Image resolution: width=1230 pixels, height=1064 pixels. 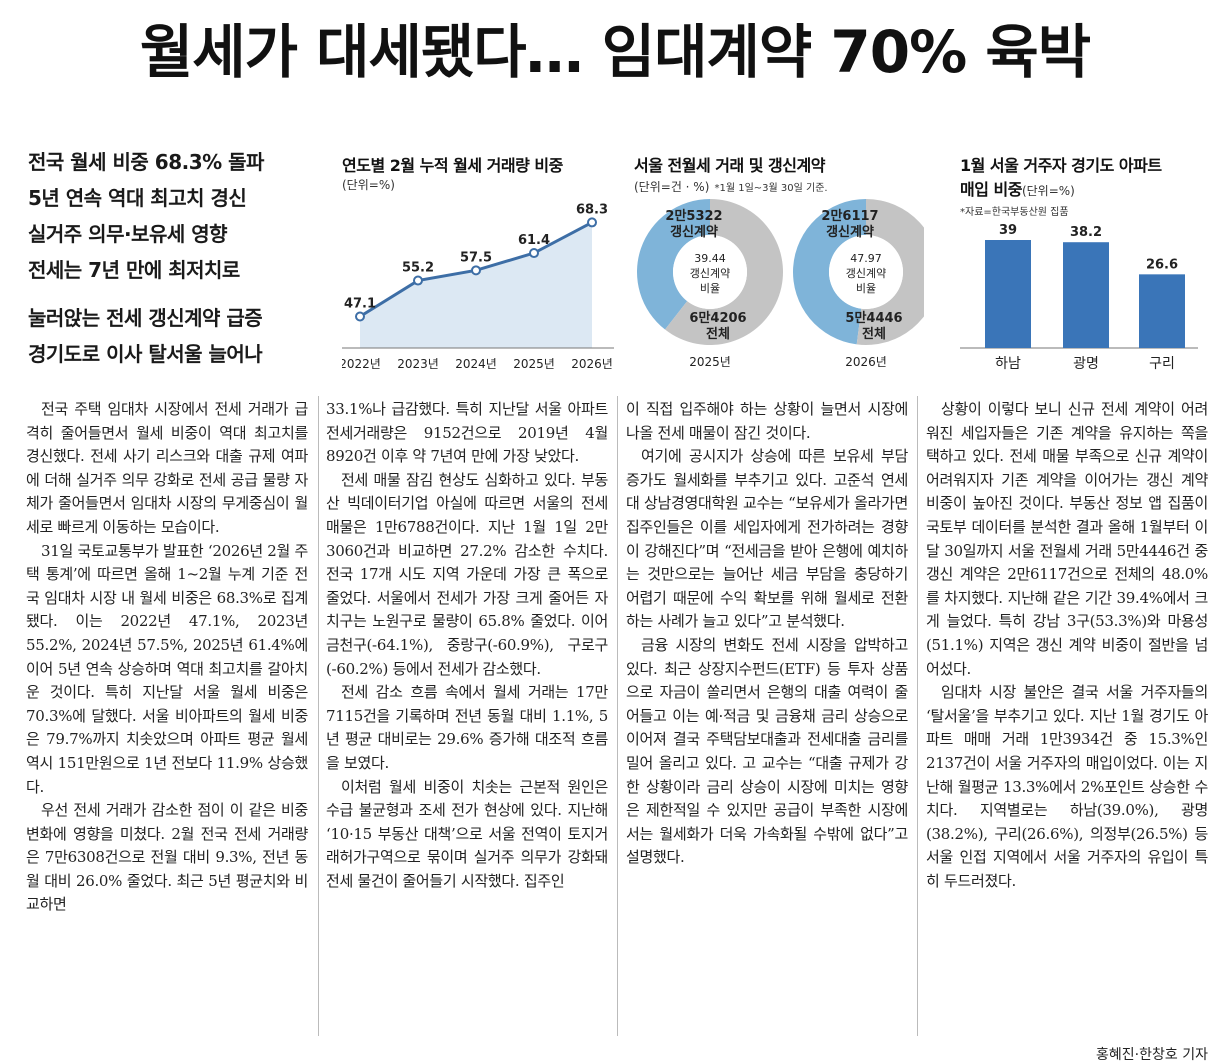 What do you see at coordinates (1152, 1055) in the screenshot?
I see `byline: 홍혜진·한창호 기자` at bounding box center [1152, 1055].